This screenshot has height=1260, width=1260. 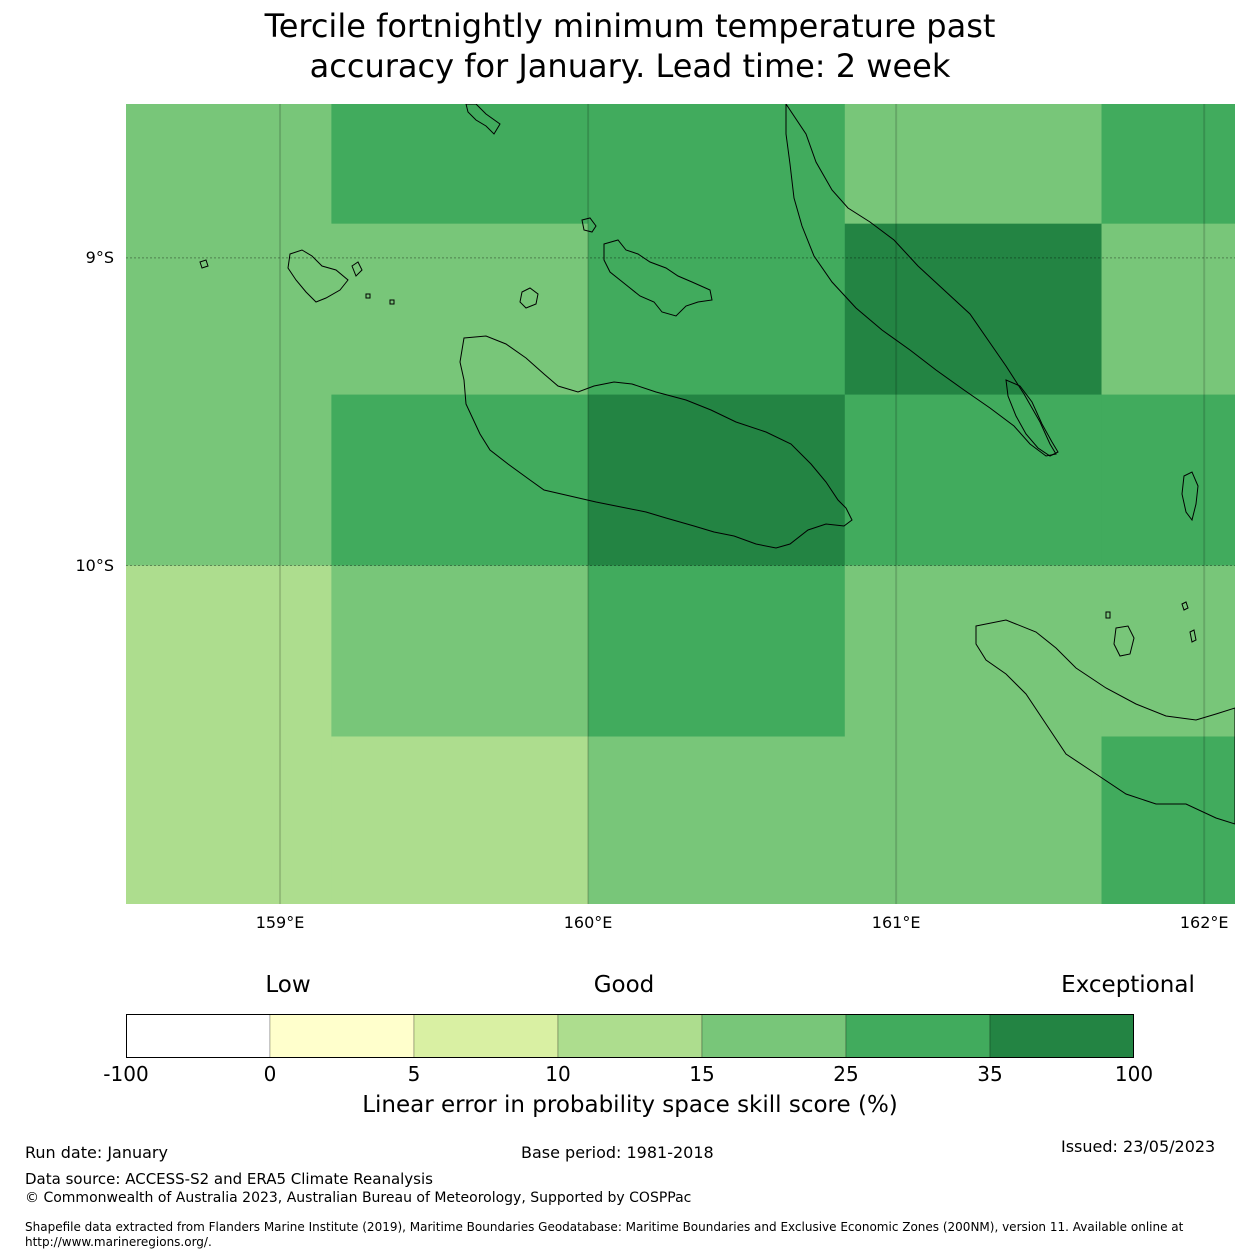 What do you see at coordinates (1204, 922) in the screenshot?
I see `longitude-tick-label: 162°E` at bounding box center [1204, 922].